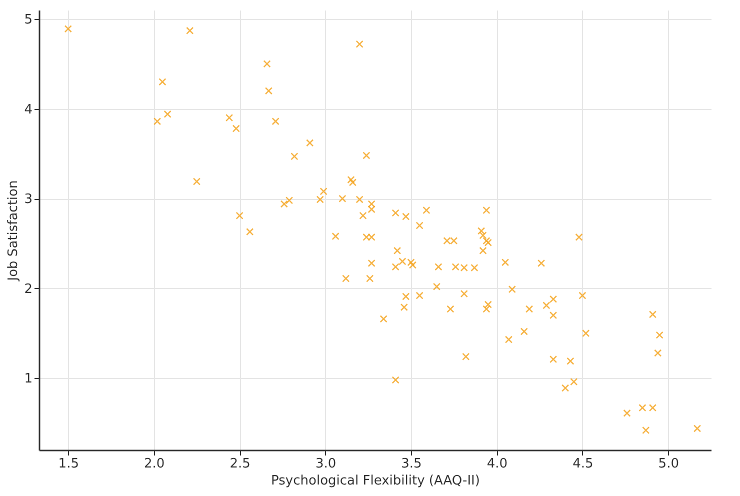  I want to click on x-tick-label: 5.0, so click(668, 464).